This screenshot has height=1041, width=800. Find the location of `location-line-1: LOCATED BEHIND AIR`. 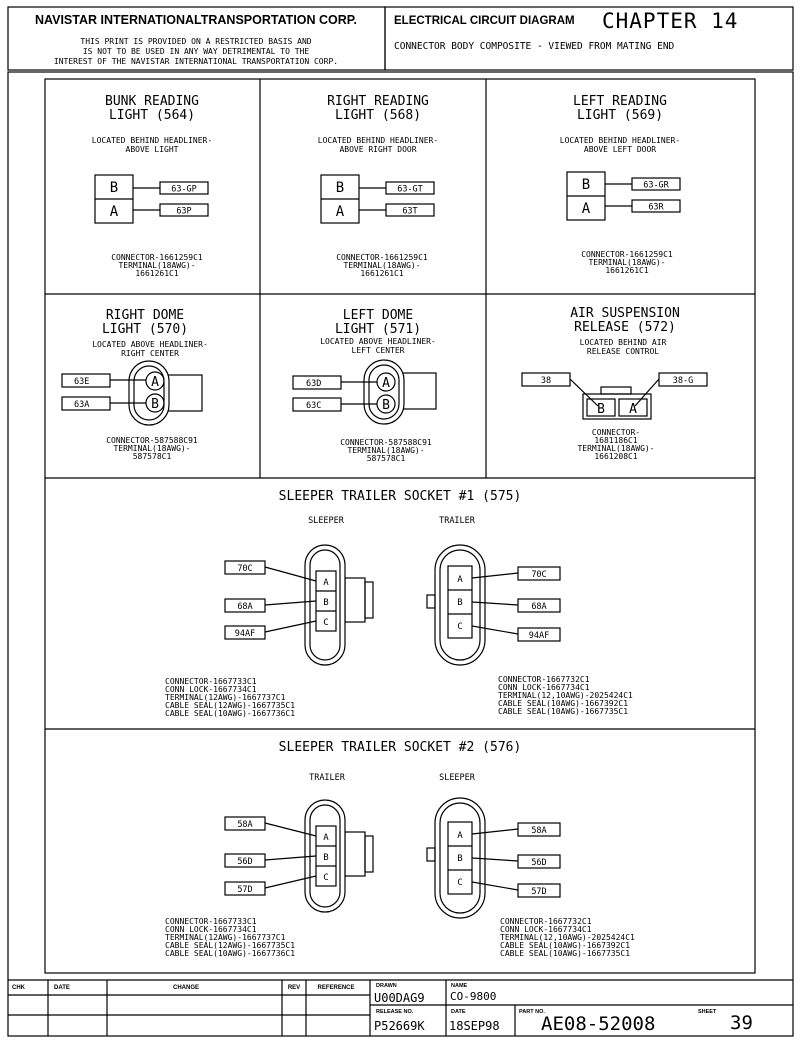

location-line-1: LOCATED BEHIND AIR is located at coordinates (623, 342).